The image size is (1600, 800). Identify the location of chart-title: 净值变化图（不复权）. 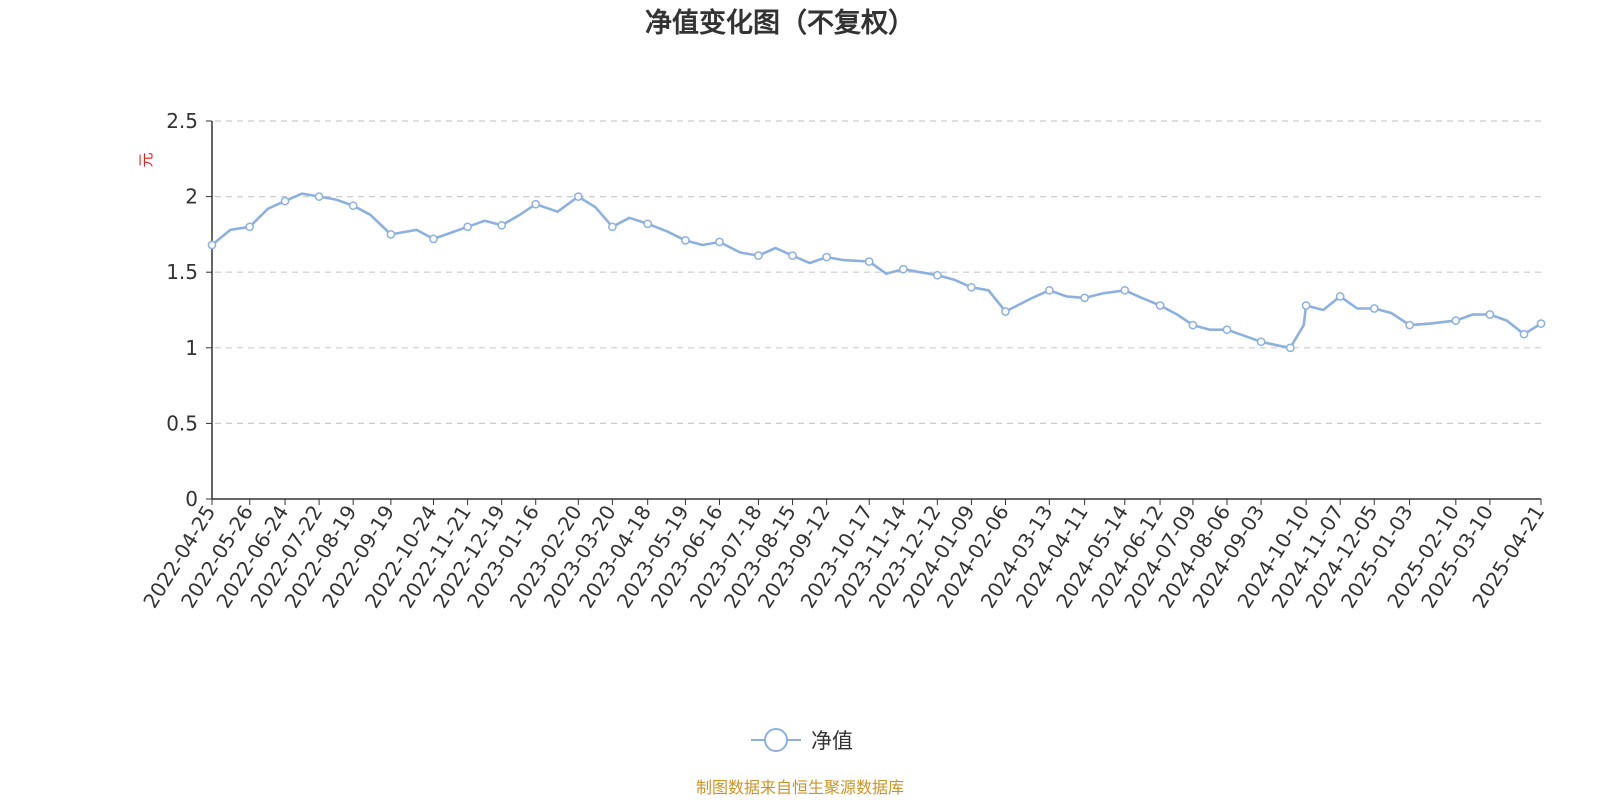
(780, 23).